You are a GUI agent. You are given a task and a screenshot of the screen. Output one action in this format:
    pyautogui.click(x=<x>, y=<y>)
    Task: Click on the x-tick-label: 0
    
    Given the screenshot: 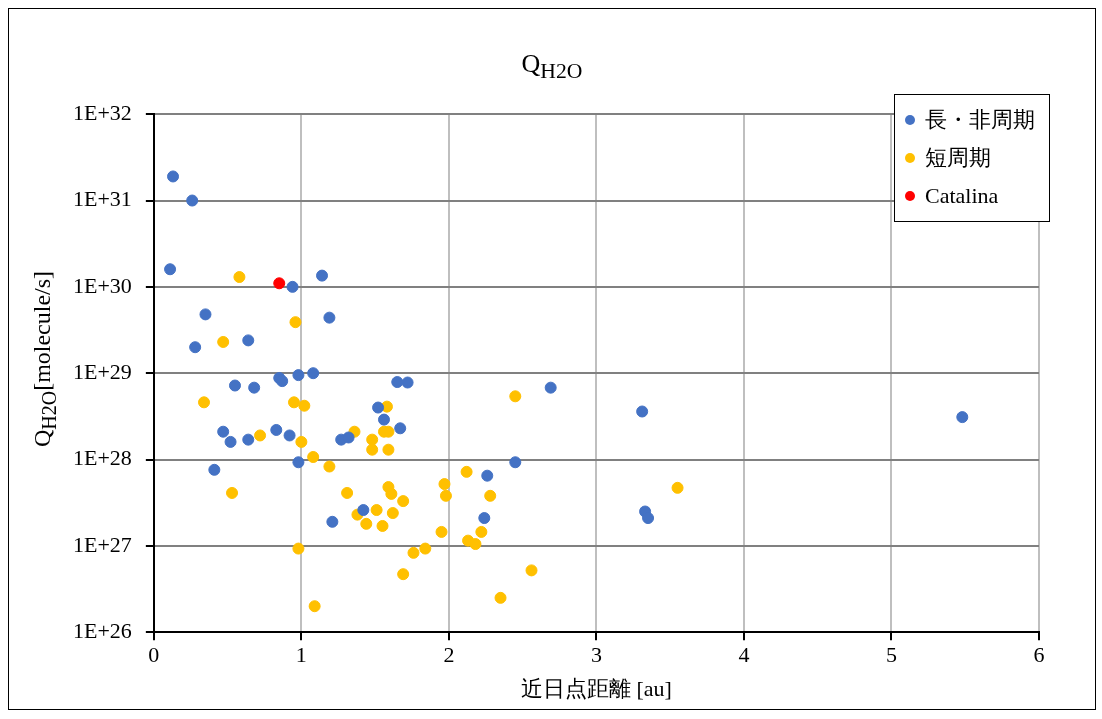 What is the action you would take?
    pyautogui.click(x=154, y=655)
    